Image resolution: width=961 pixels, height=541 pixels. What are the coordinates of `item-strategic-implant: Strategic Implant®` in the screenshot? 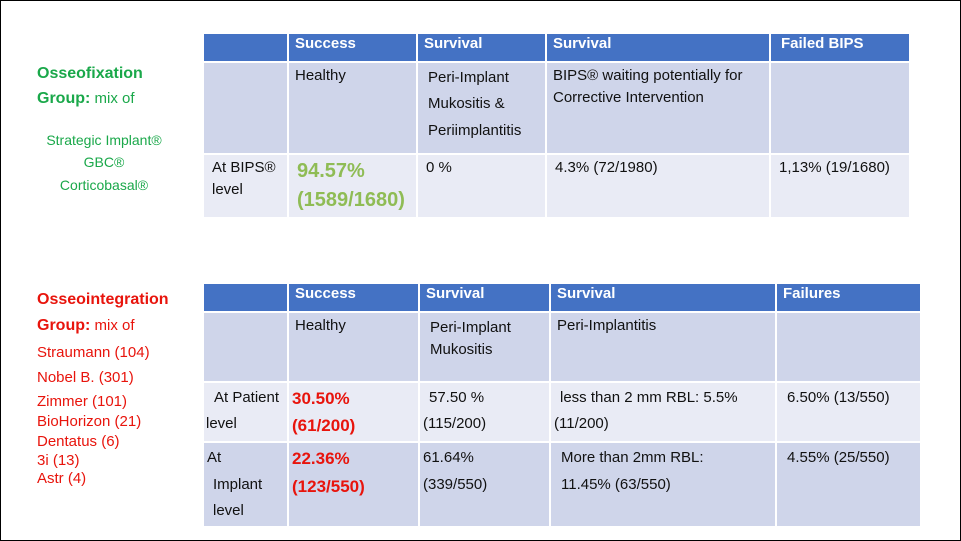 It's located at (104, 140).